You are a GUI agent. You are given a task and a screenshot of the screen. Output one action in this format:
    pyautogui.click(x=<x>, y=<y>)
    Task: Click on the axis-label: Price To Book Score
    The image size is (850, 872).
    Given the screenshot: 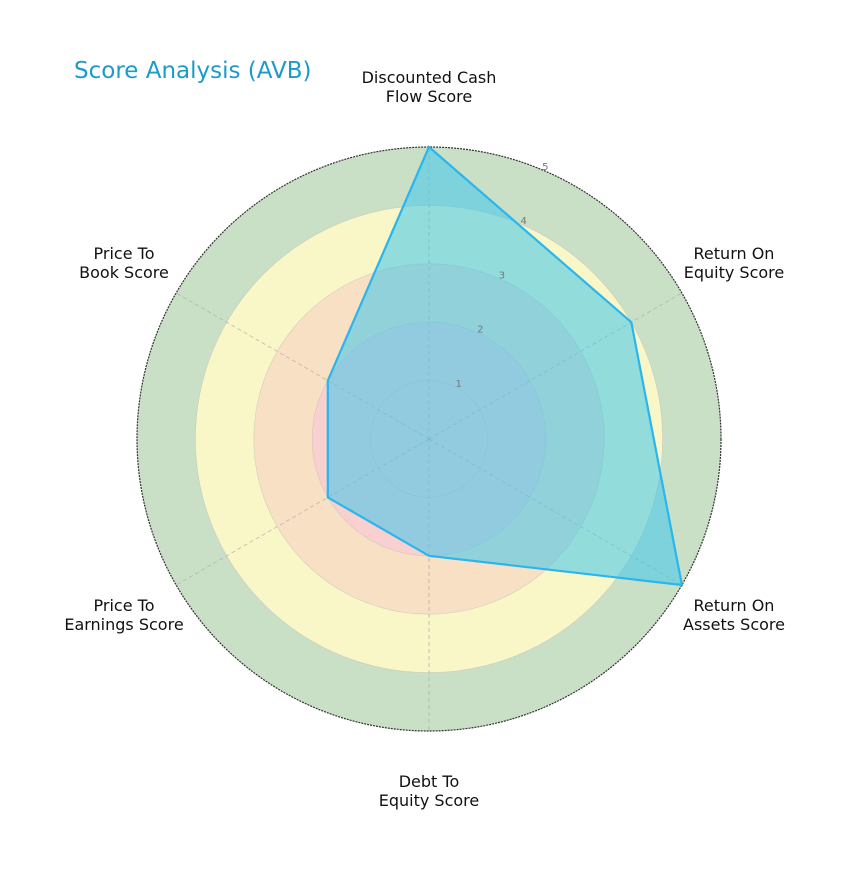 What is the action you would take?
    pyautogui.click(x=124, y=263)
    